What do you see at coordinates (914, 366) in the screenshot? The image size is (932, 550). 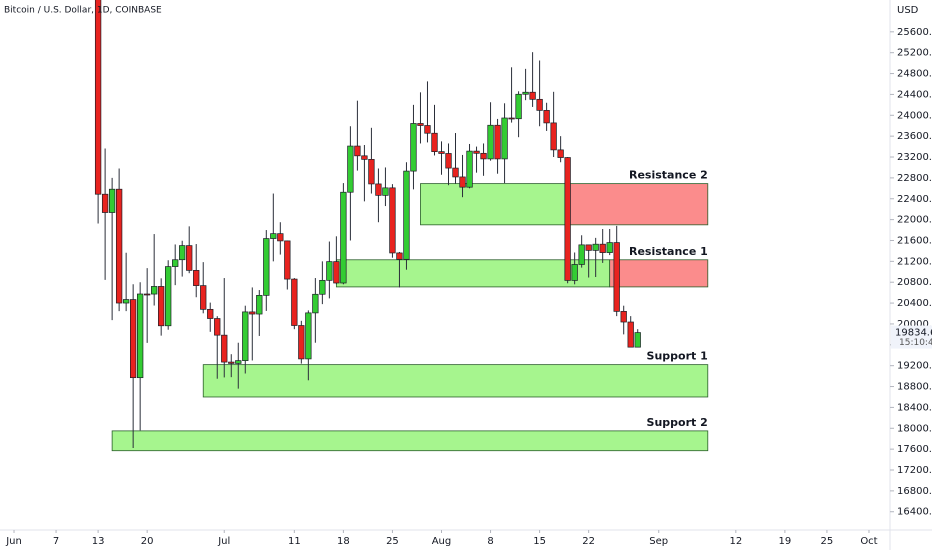 I see `y-tick-label: 19200.00` at bounding box center [914, 366].